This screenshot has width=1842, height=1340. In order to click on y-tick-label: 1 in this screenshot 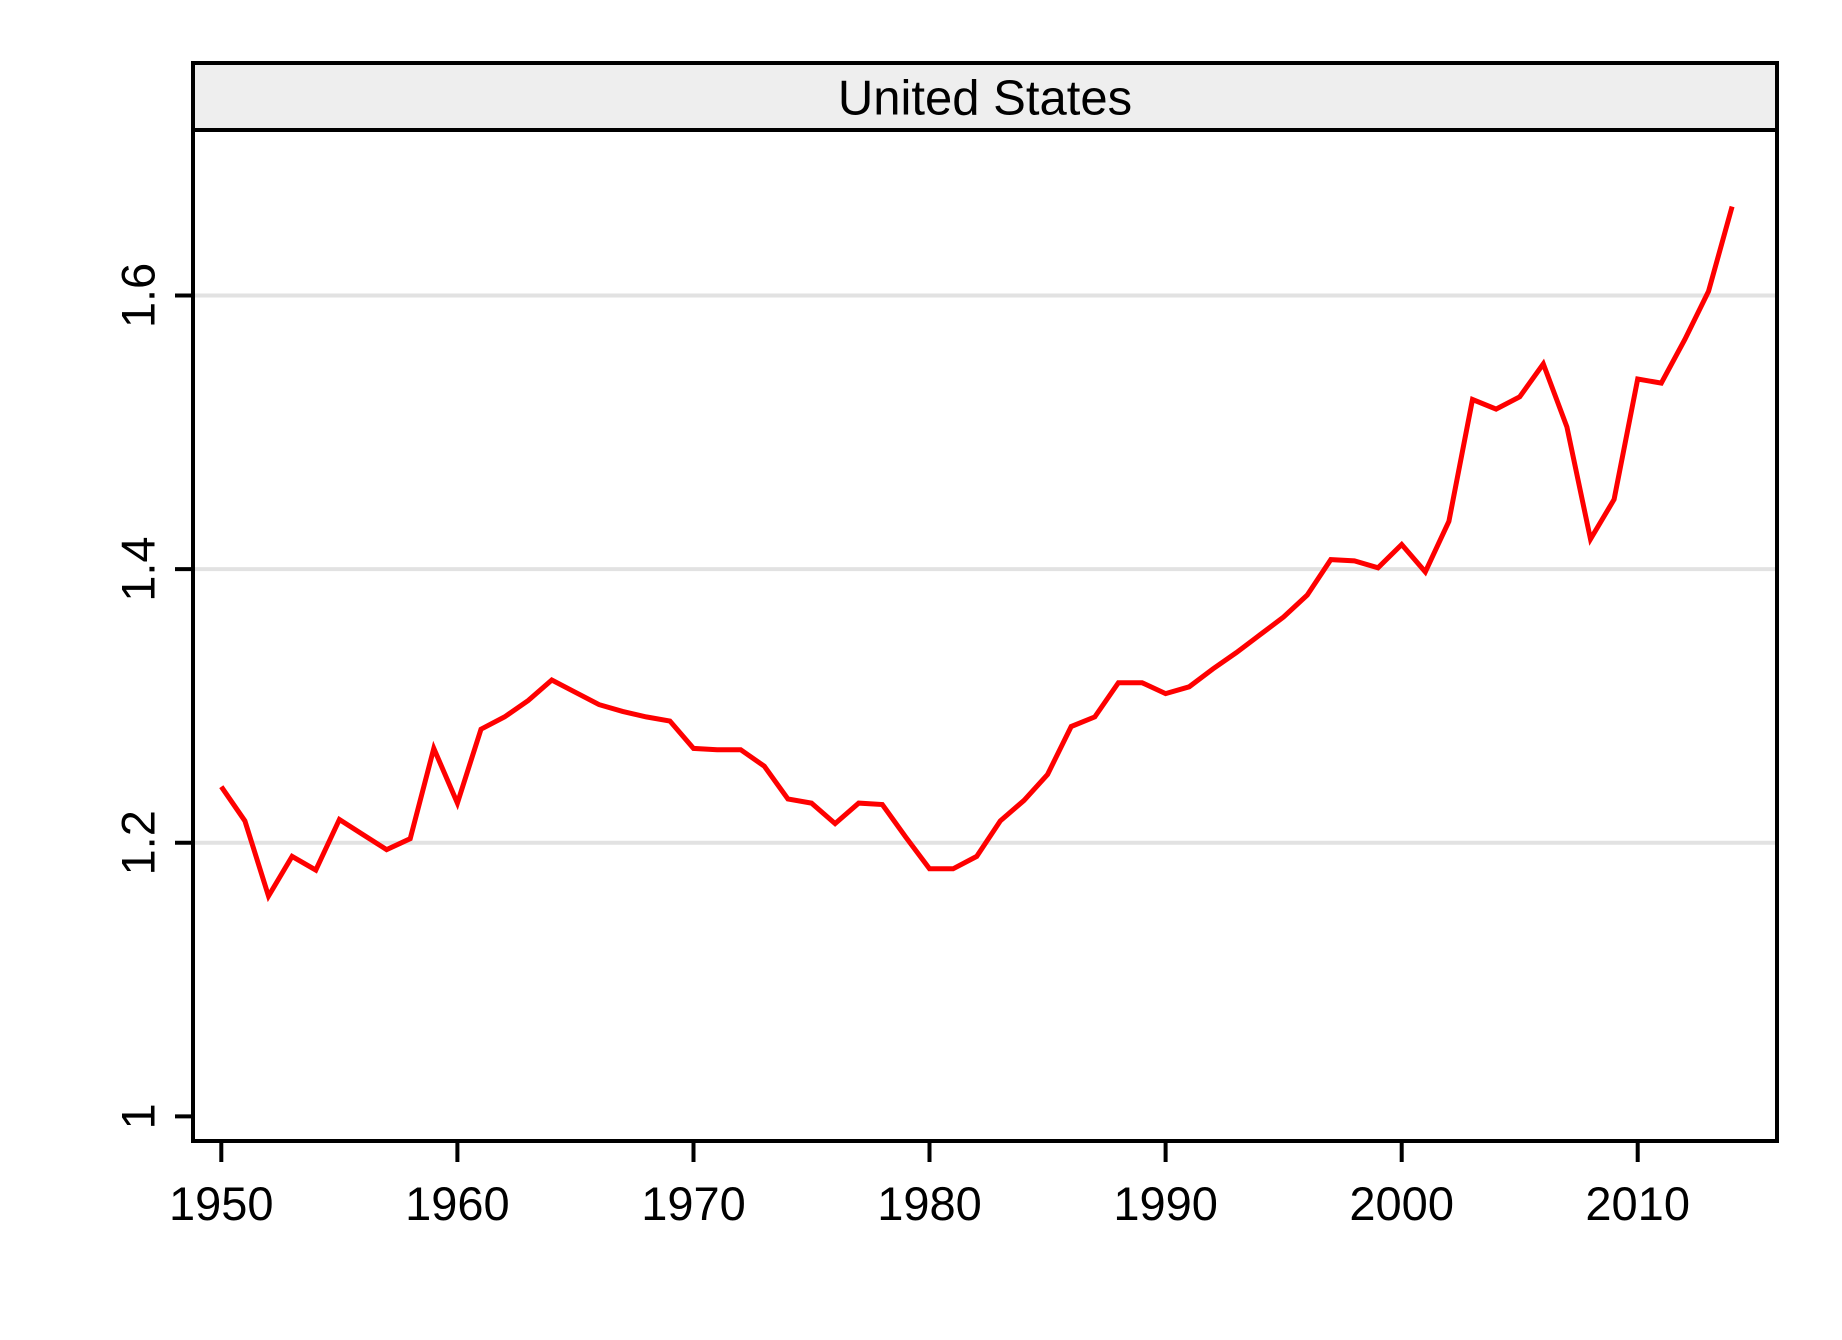, I will do `click(138, 1116)`.